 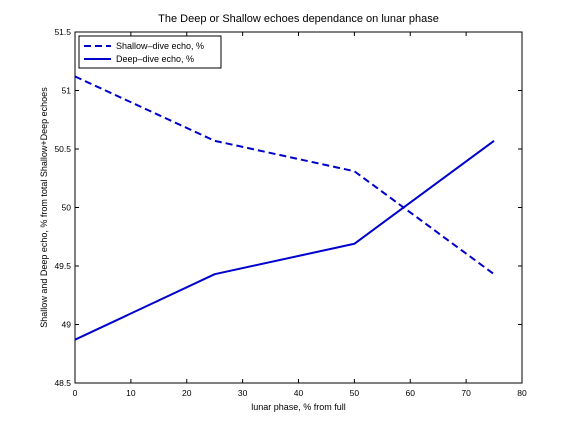 What do you see at coordinates (67, 91) in the screenshot?
I see `y-tick-label: 51` at bounding box center [67, 91].